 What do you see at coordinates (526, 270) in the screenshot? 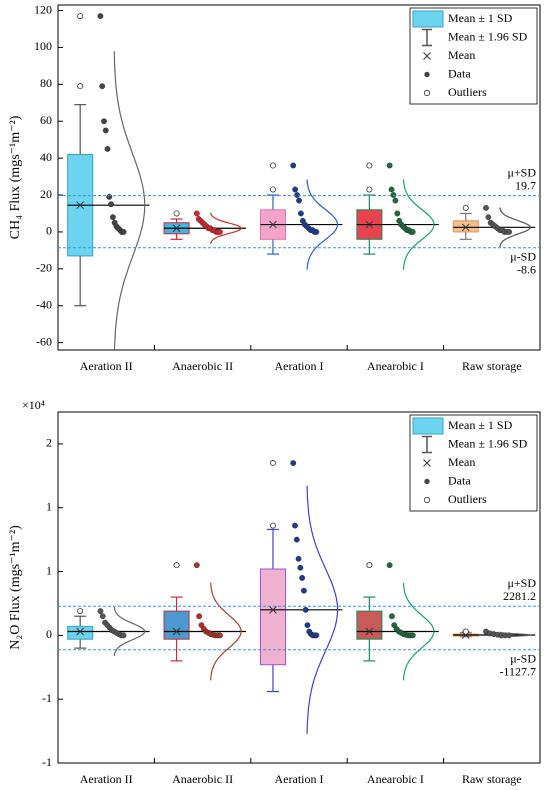
I see `reference-value: -8.6` at bounding box center [526, 270].